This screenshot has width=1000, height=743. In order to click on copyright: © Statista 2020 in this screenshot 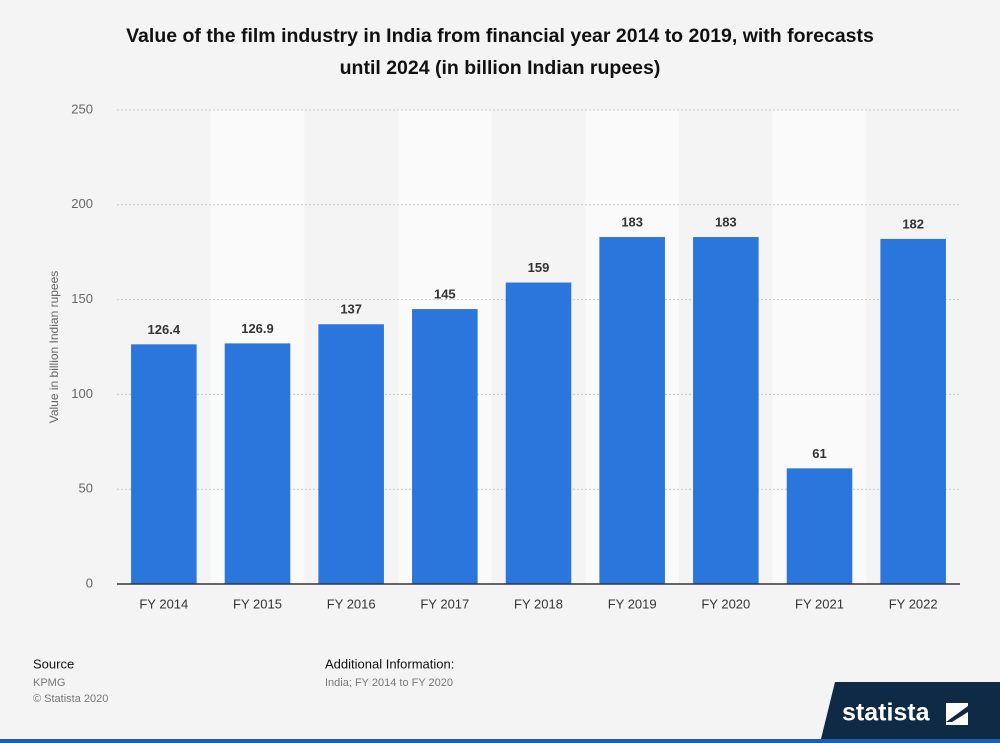, I will do `click(70, 699)`.